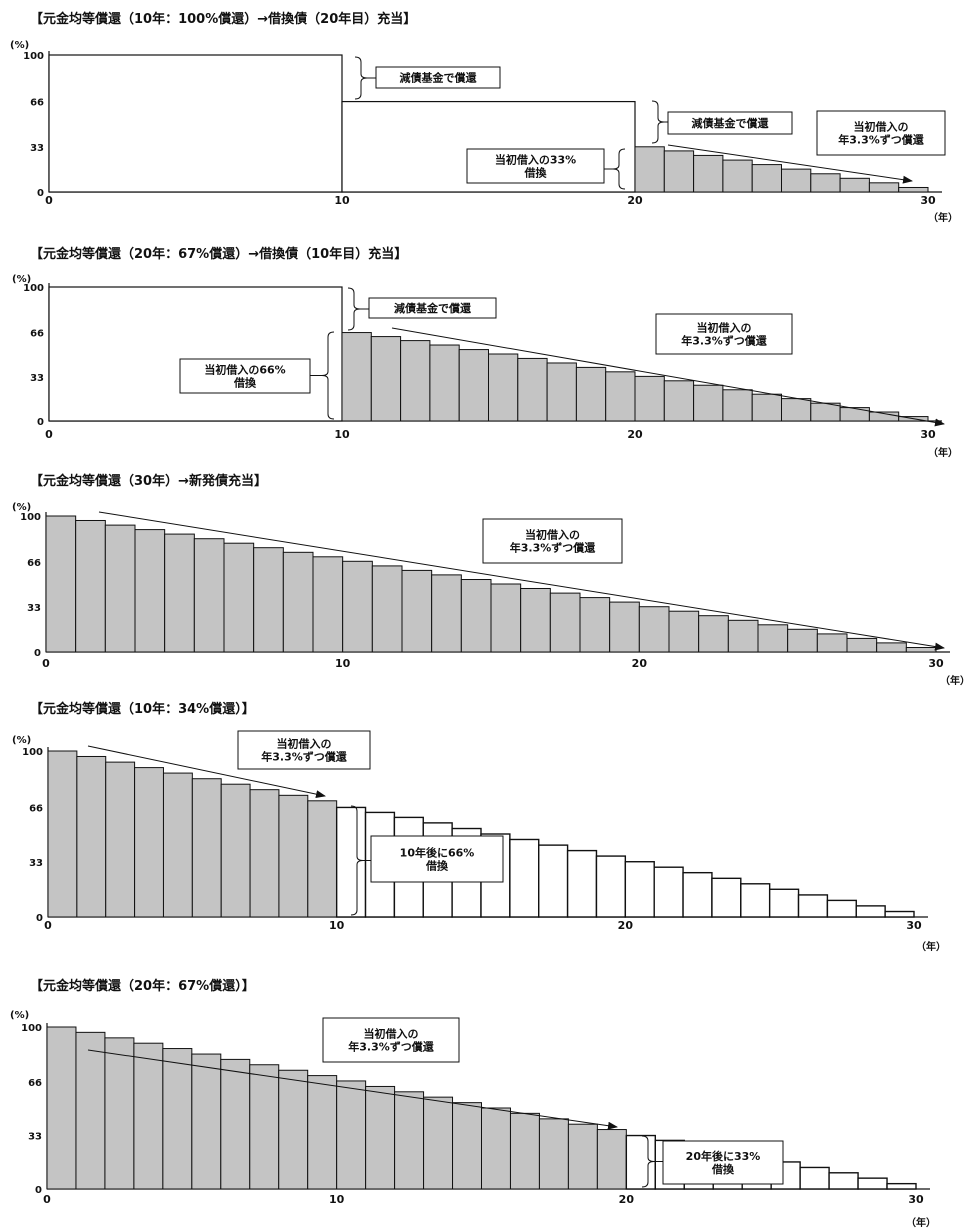  Describe the element at coordinates (142, 986) in the screenshot. I see `chart-title: 【元金均等償還（20年：67%償還）】` at that location.